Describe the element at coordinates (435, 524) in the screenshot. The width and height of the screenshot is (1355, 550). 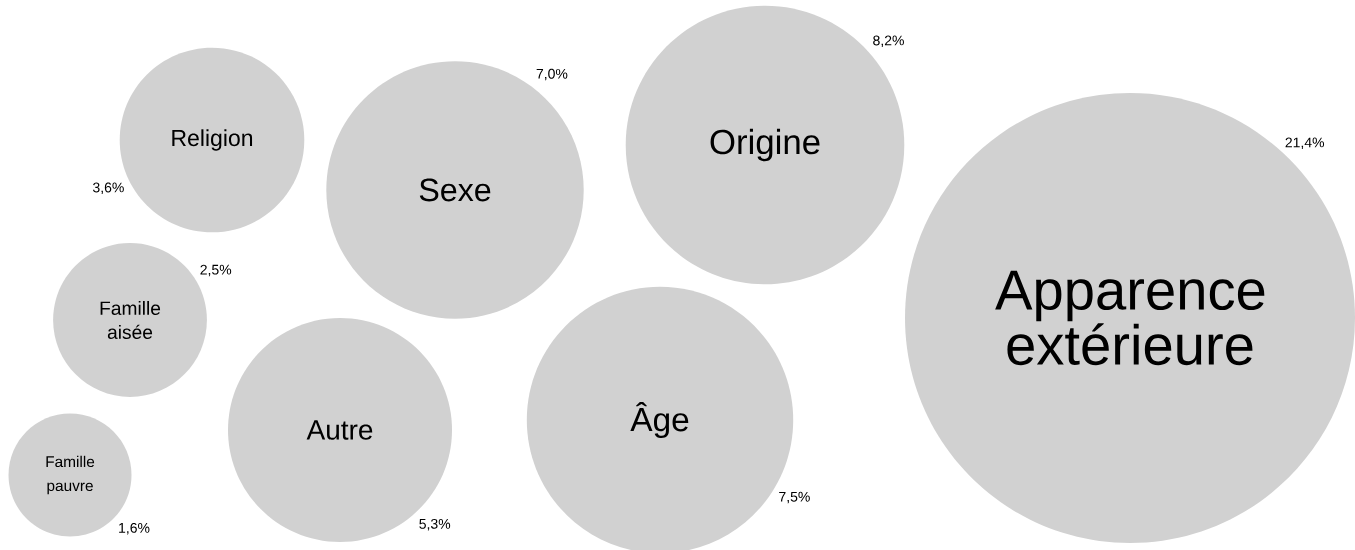
I see `data-label: 5,3%` at that location.